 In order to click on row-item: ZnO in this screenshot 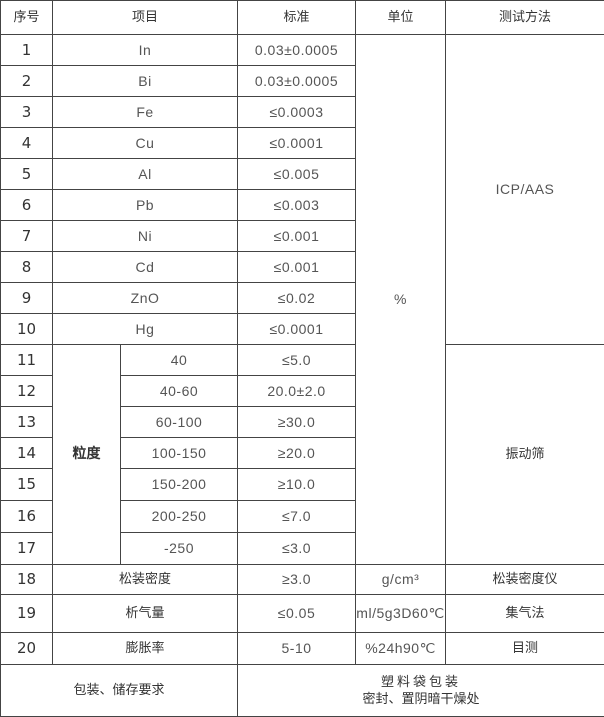, I will do `click(145, 298)`.